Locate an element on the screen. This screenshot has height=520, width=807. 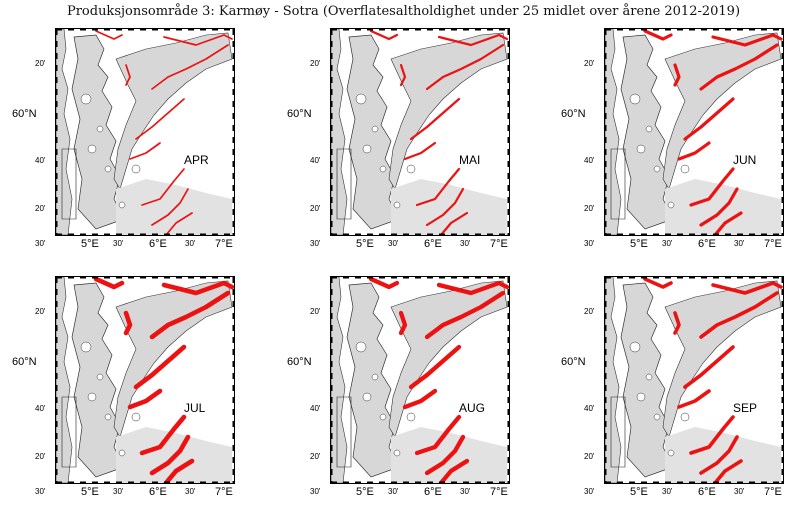
inner-fjord-land is located at coordinates (448, 111).